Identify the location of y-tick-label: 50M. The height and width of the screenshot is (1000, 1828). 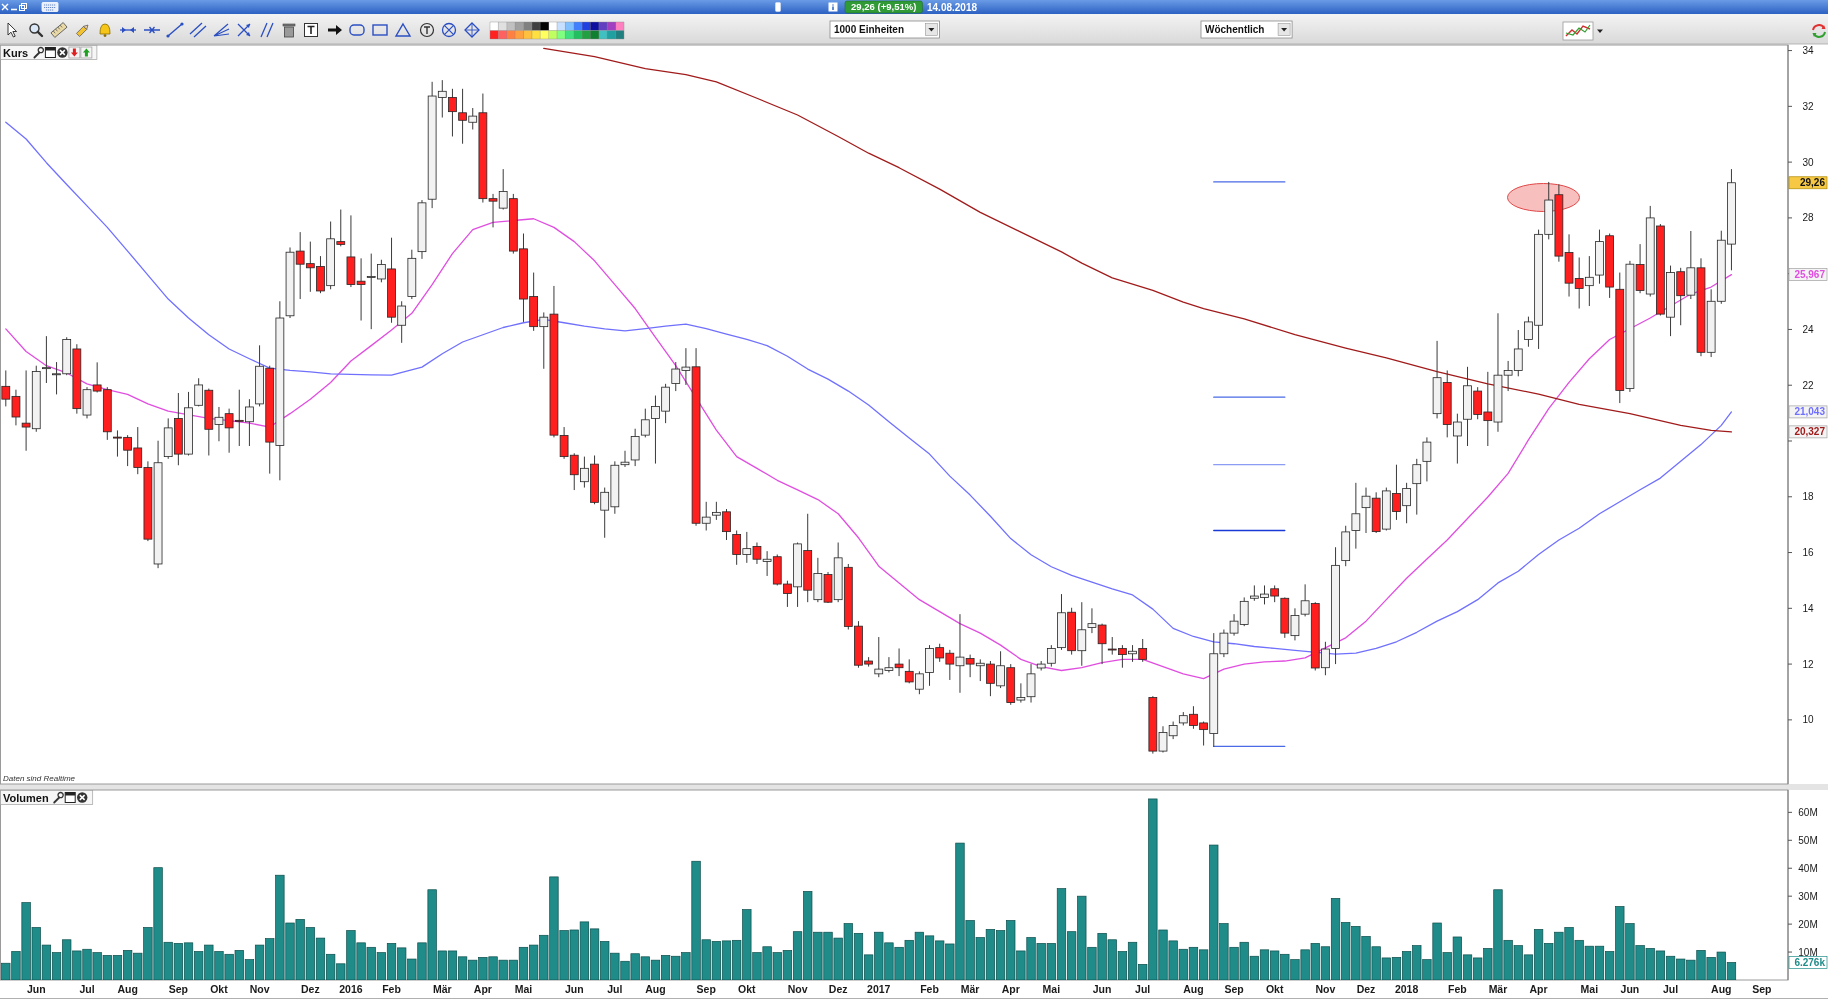
(1808, 840).